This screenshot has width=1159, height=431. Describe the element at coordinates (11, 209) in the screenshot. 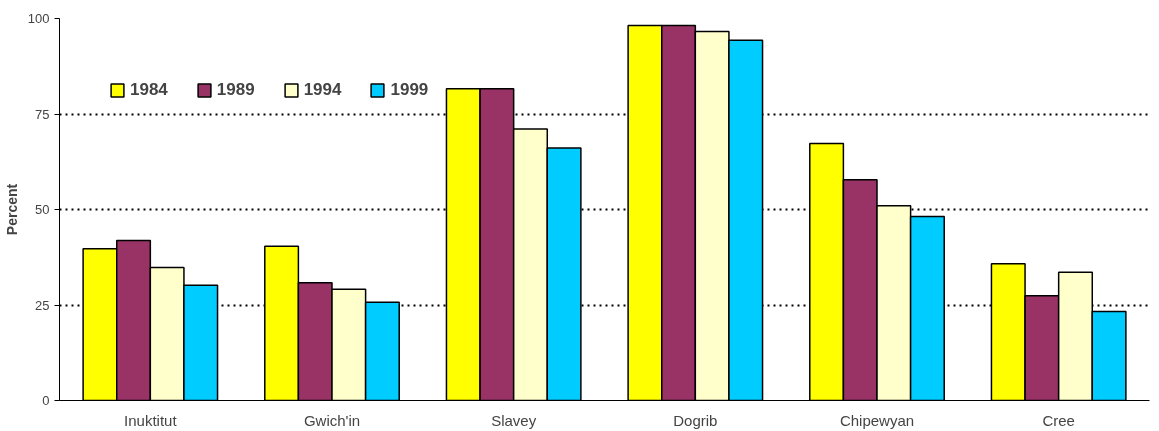

I see `y-axis-title: Percent` at that location.